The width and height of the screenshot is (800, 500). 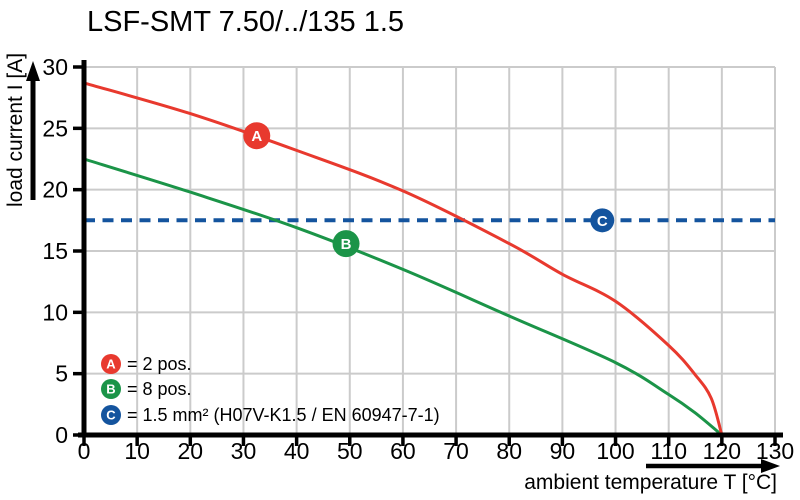 I want to click on marker-c-icon, so click(x=602, y=220).